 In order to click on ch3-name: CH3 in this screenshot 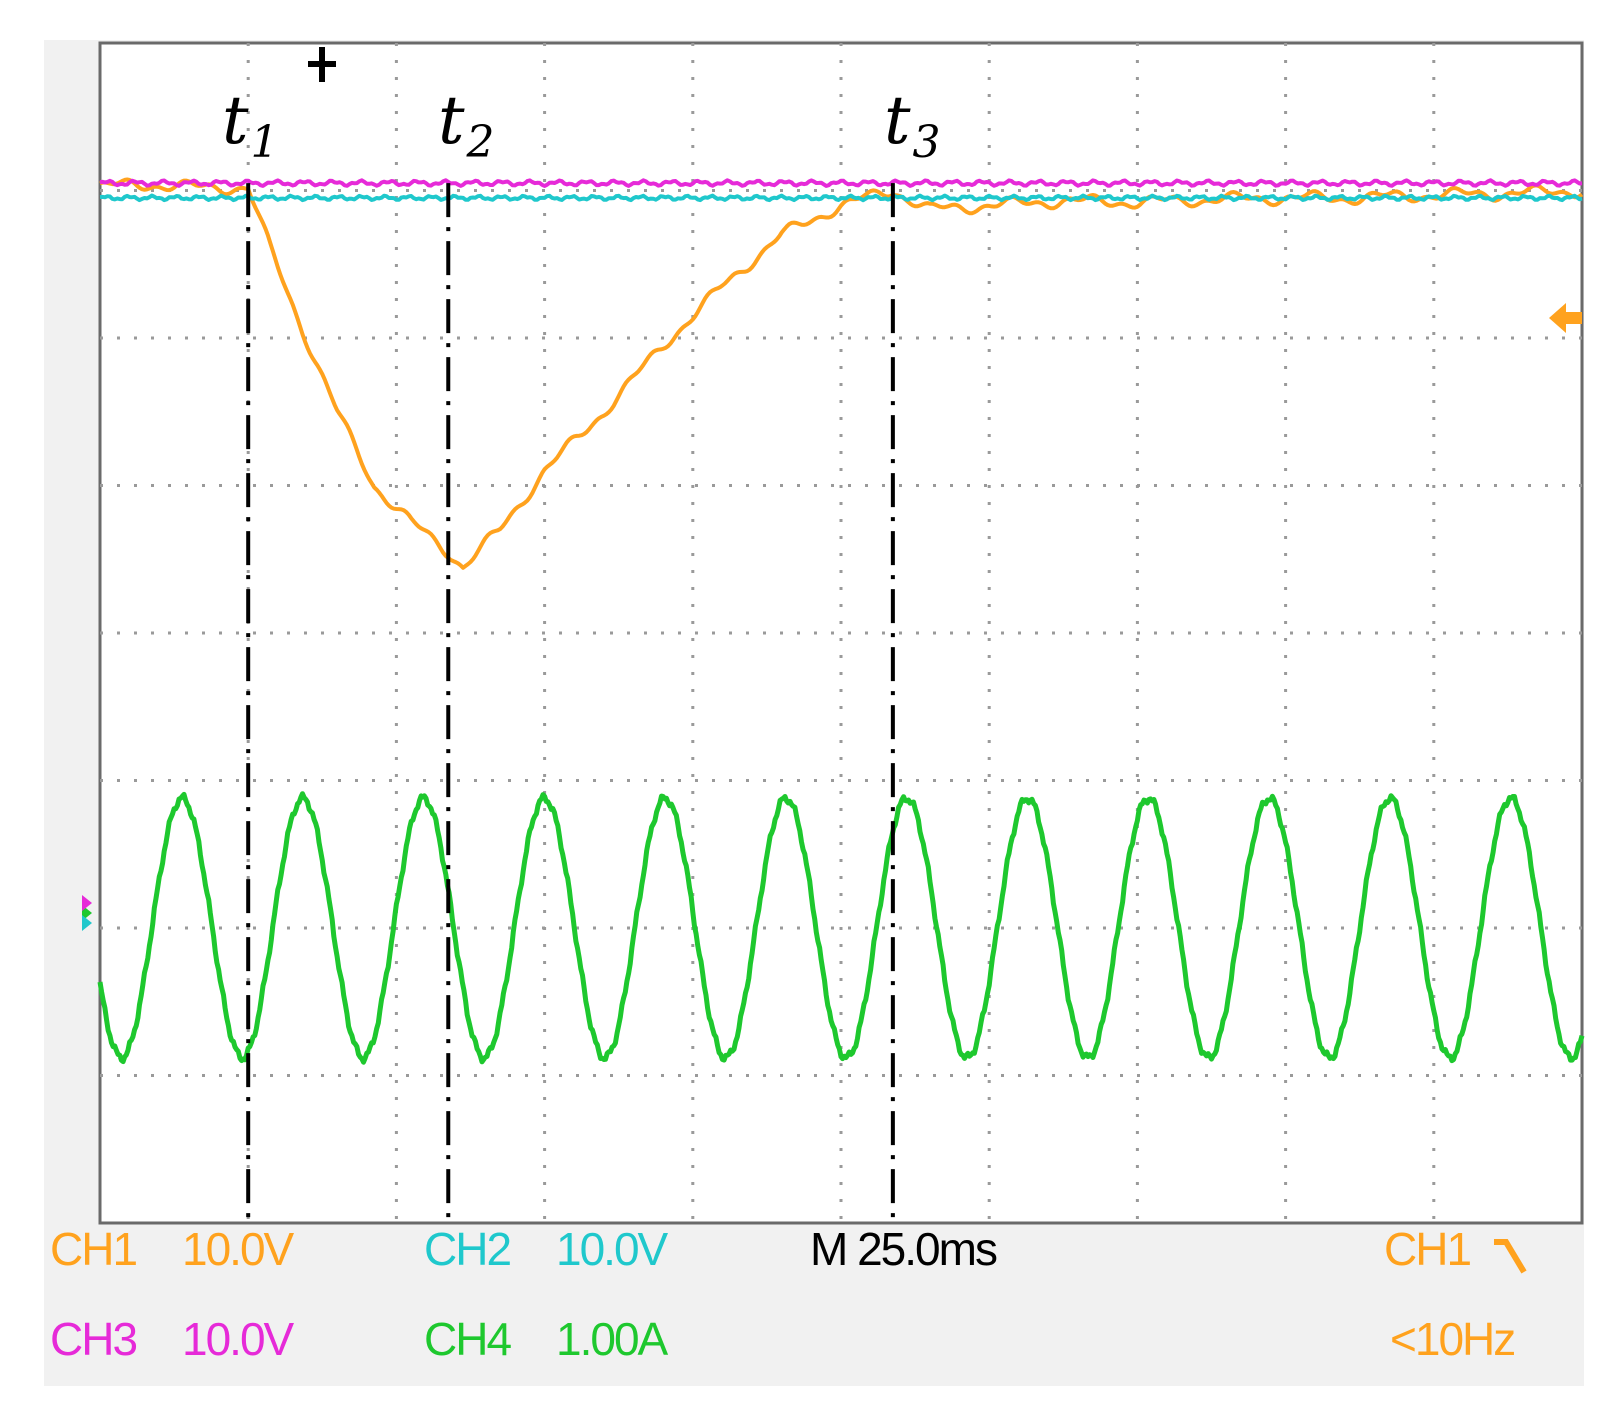, I will do `click(94, 1339)`.